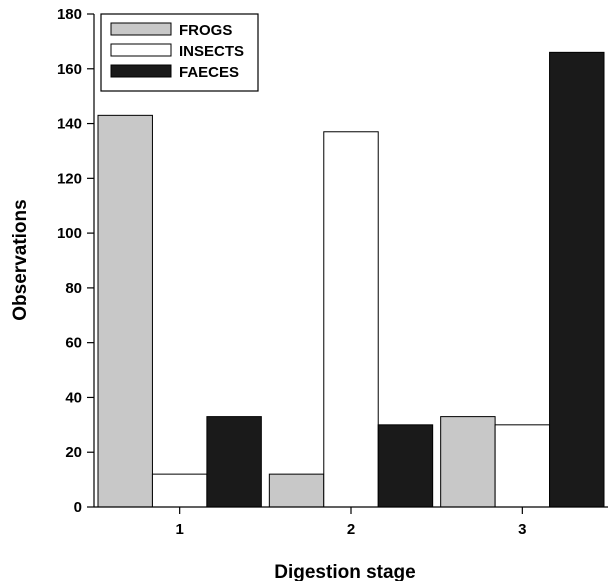 This screenshot has width=615, height=581. What do you see at coordinates (78, 507) in the screenshot?
I see `y-tick-label: 0` at bounding box center [78, 507].